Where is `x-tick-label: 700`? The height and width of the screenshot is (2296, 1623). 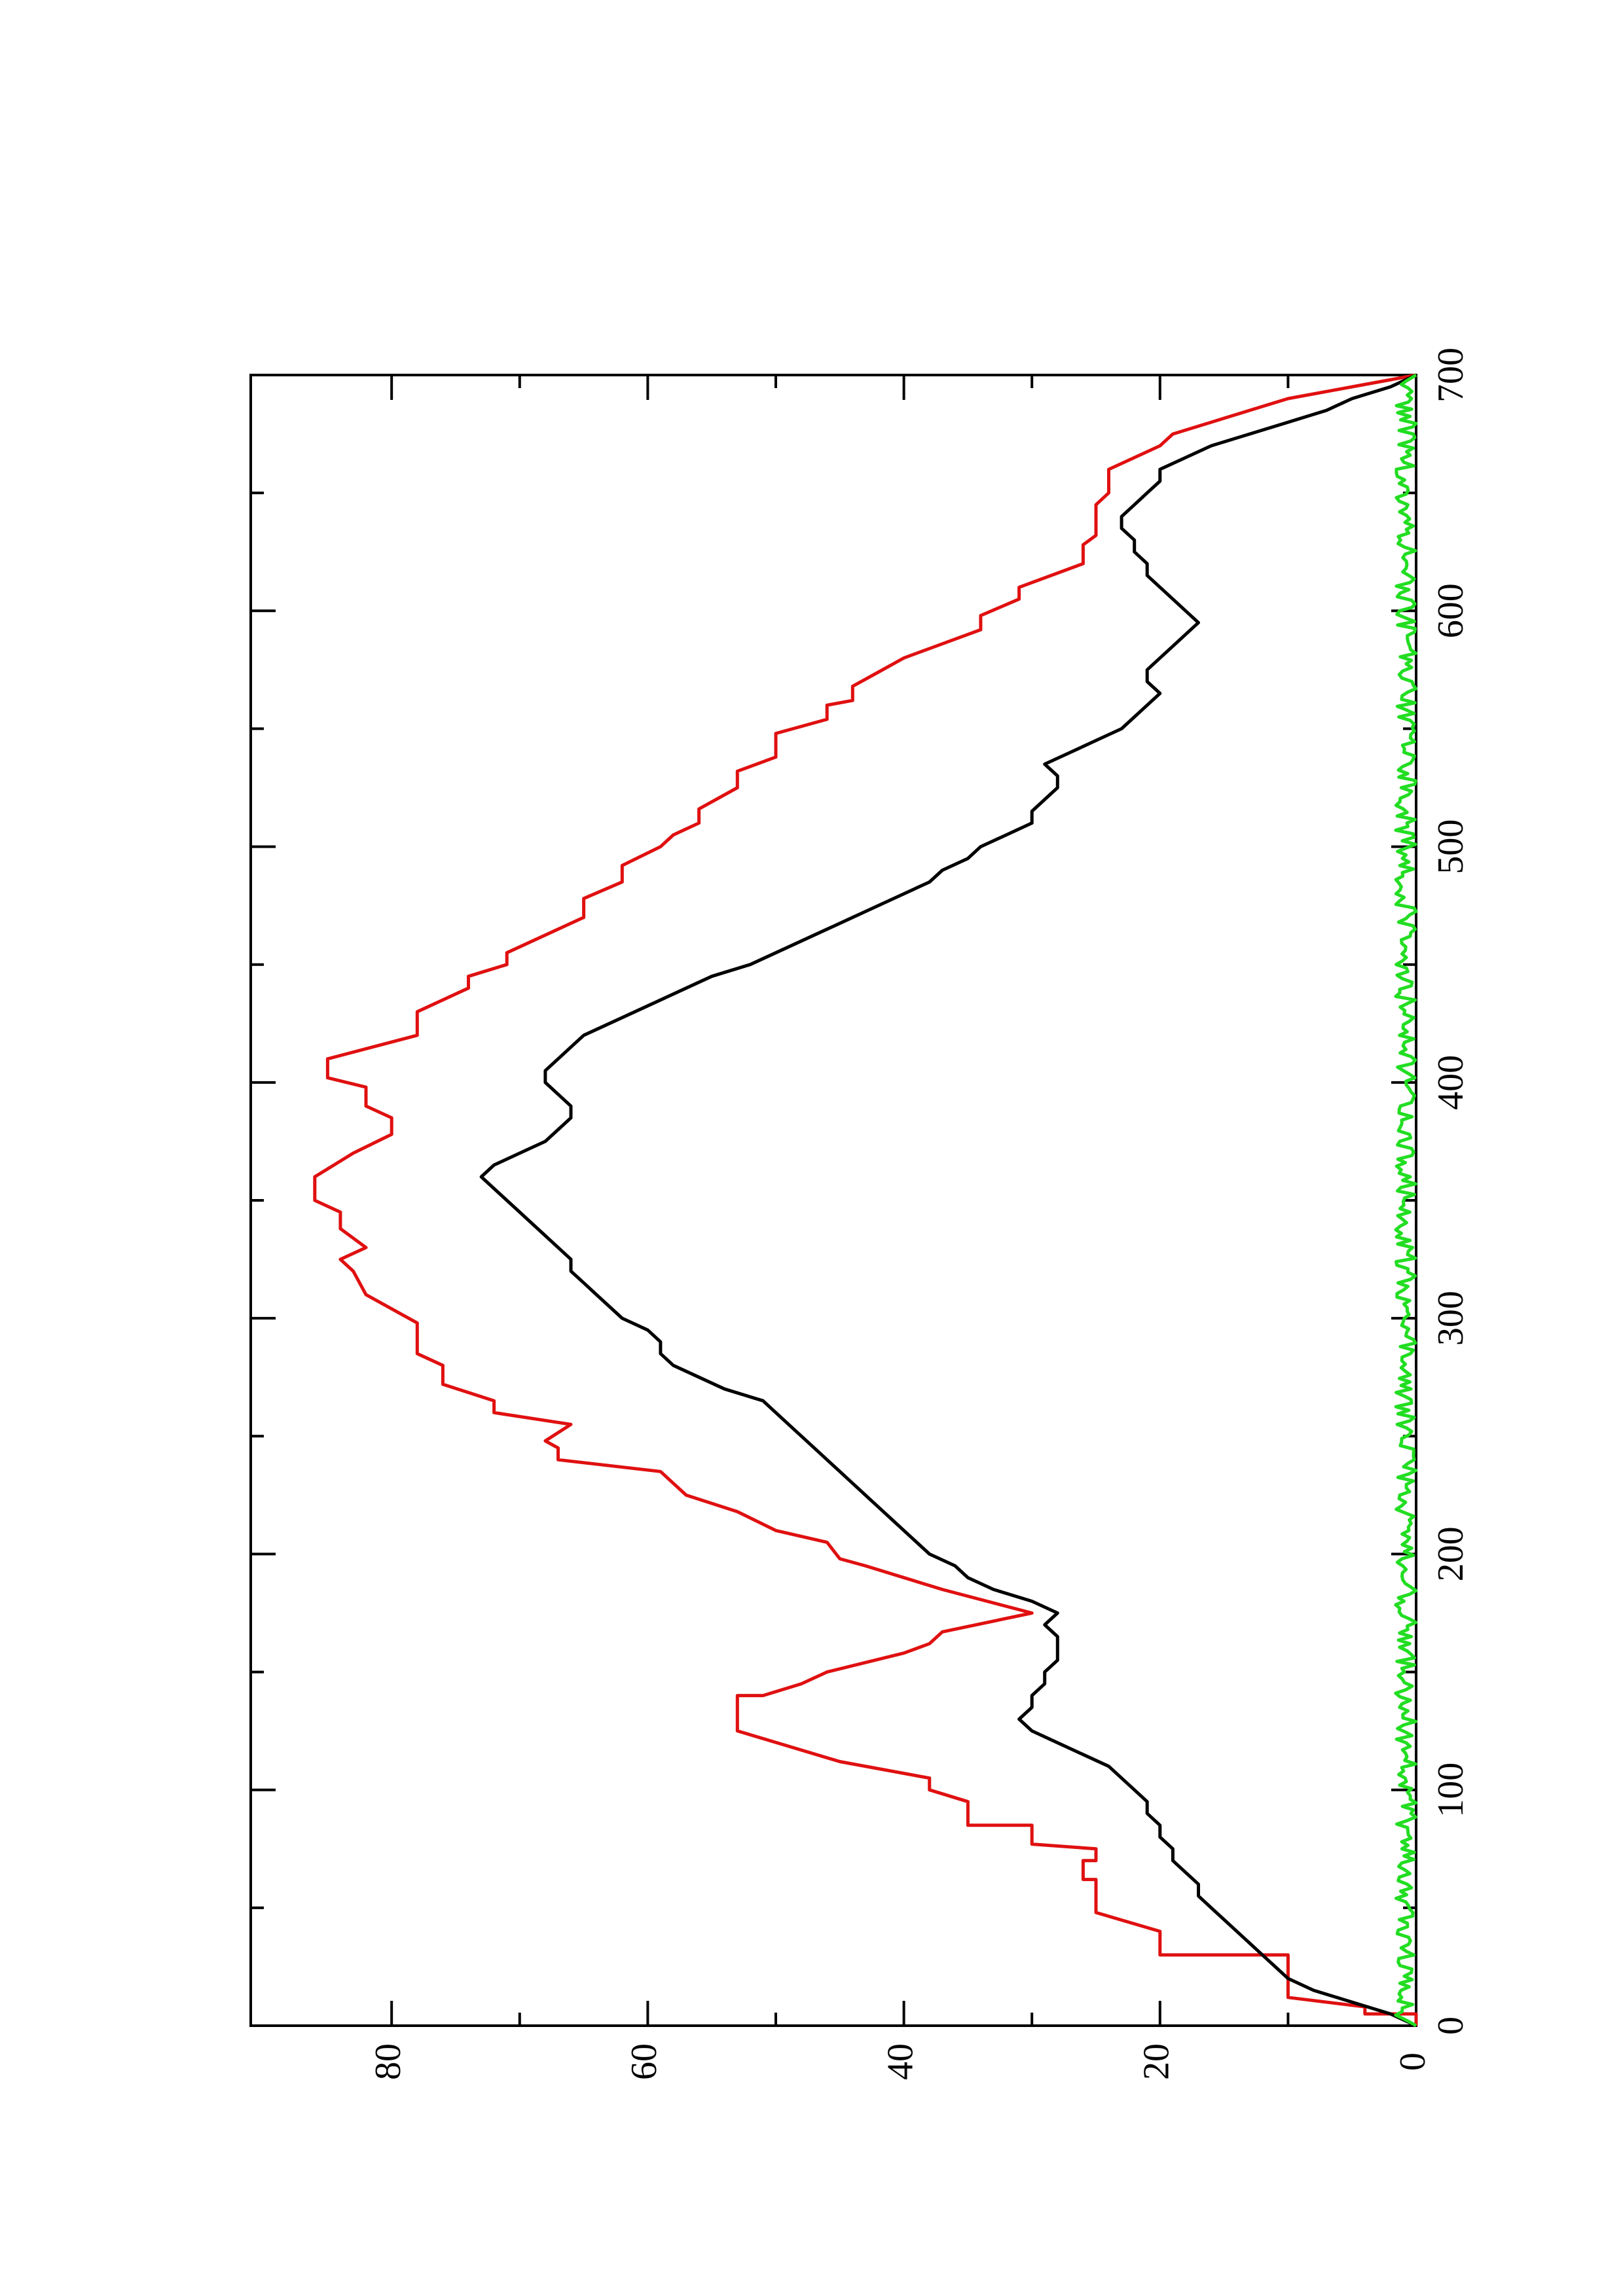
x-tick-label: 700 is located at coordinates (1451, 376).